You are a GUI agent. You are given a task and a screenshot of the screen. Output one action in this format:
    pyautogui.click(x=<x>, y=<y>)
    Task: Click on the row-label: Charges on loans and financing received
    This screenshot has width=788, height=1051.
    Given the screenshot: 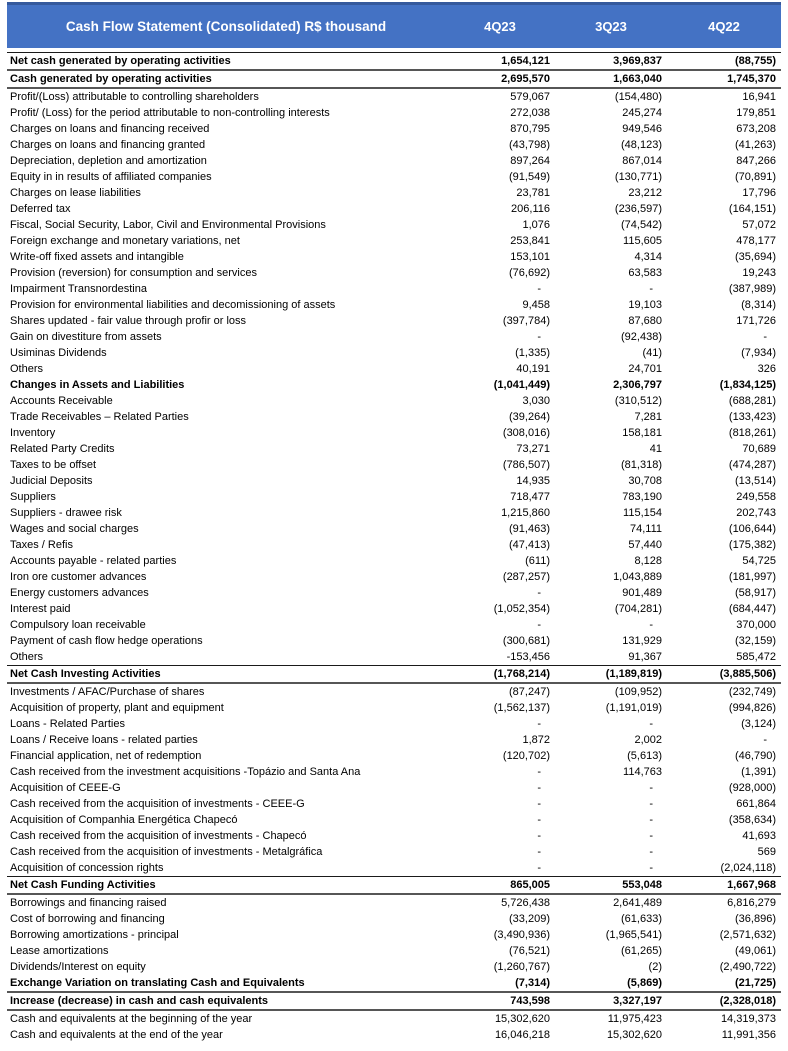 What is the action you would take?
    pyautogui.click(x=110, y=129)
    